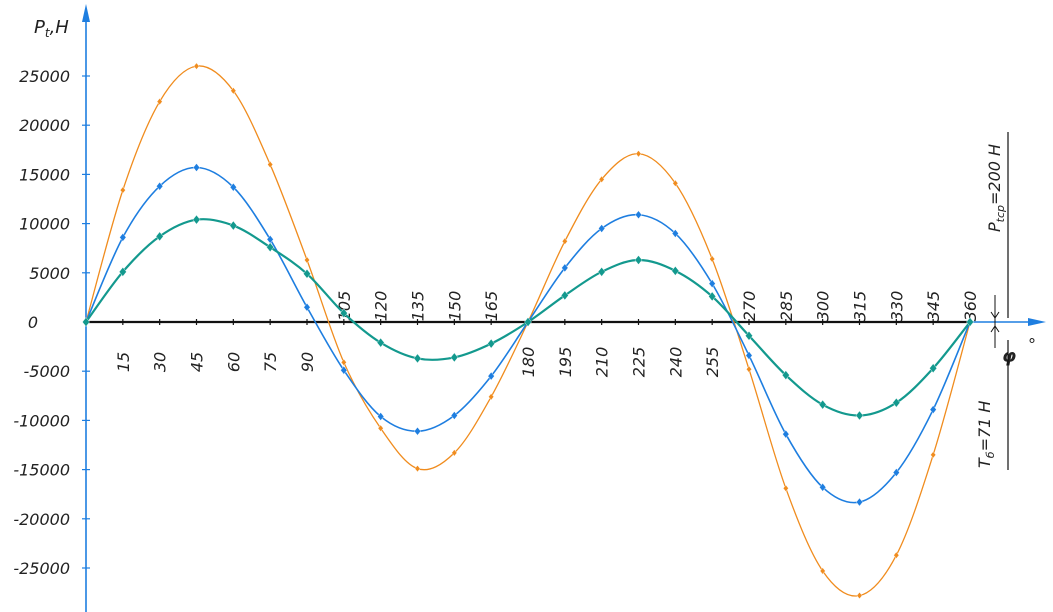 Image resolution: width=1053 pixels, height=612 pixels. Describe the element at coordinates (197, 362) in the screenshot. I see `x-tick-label: 45` at that location.